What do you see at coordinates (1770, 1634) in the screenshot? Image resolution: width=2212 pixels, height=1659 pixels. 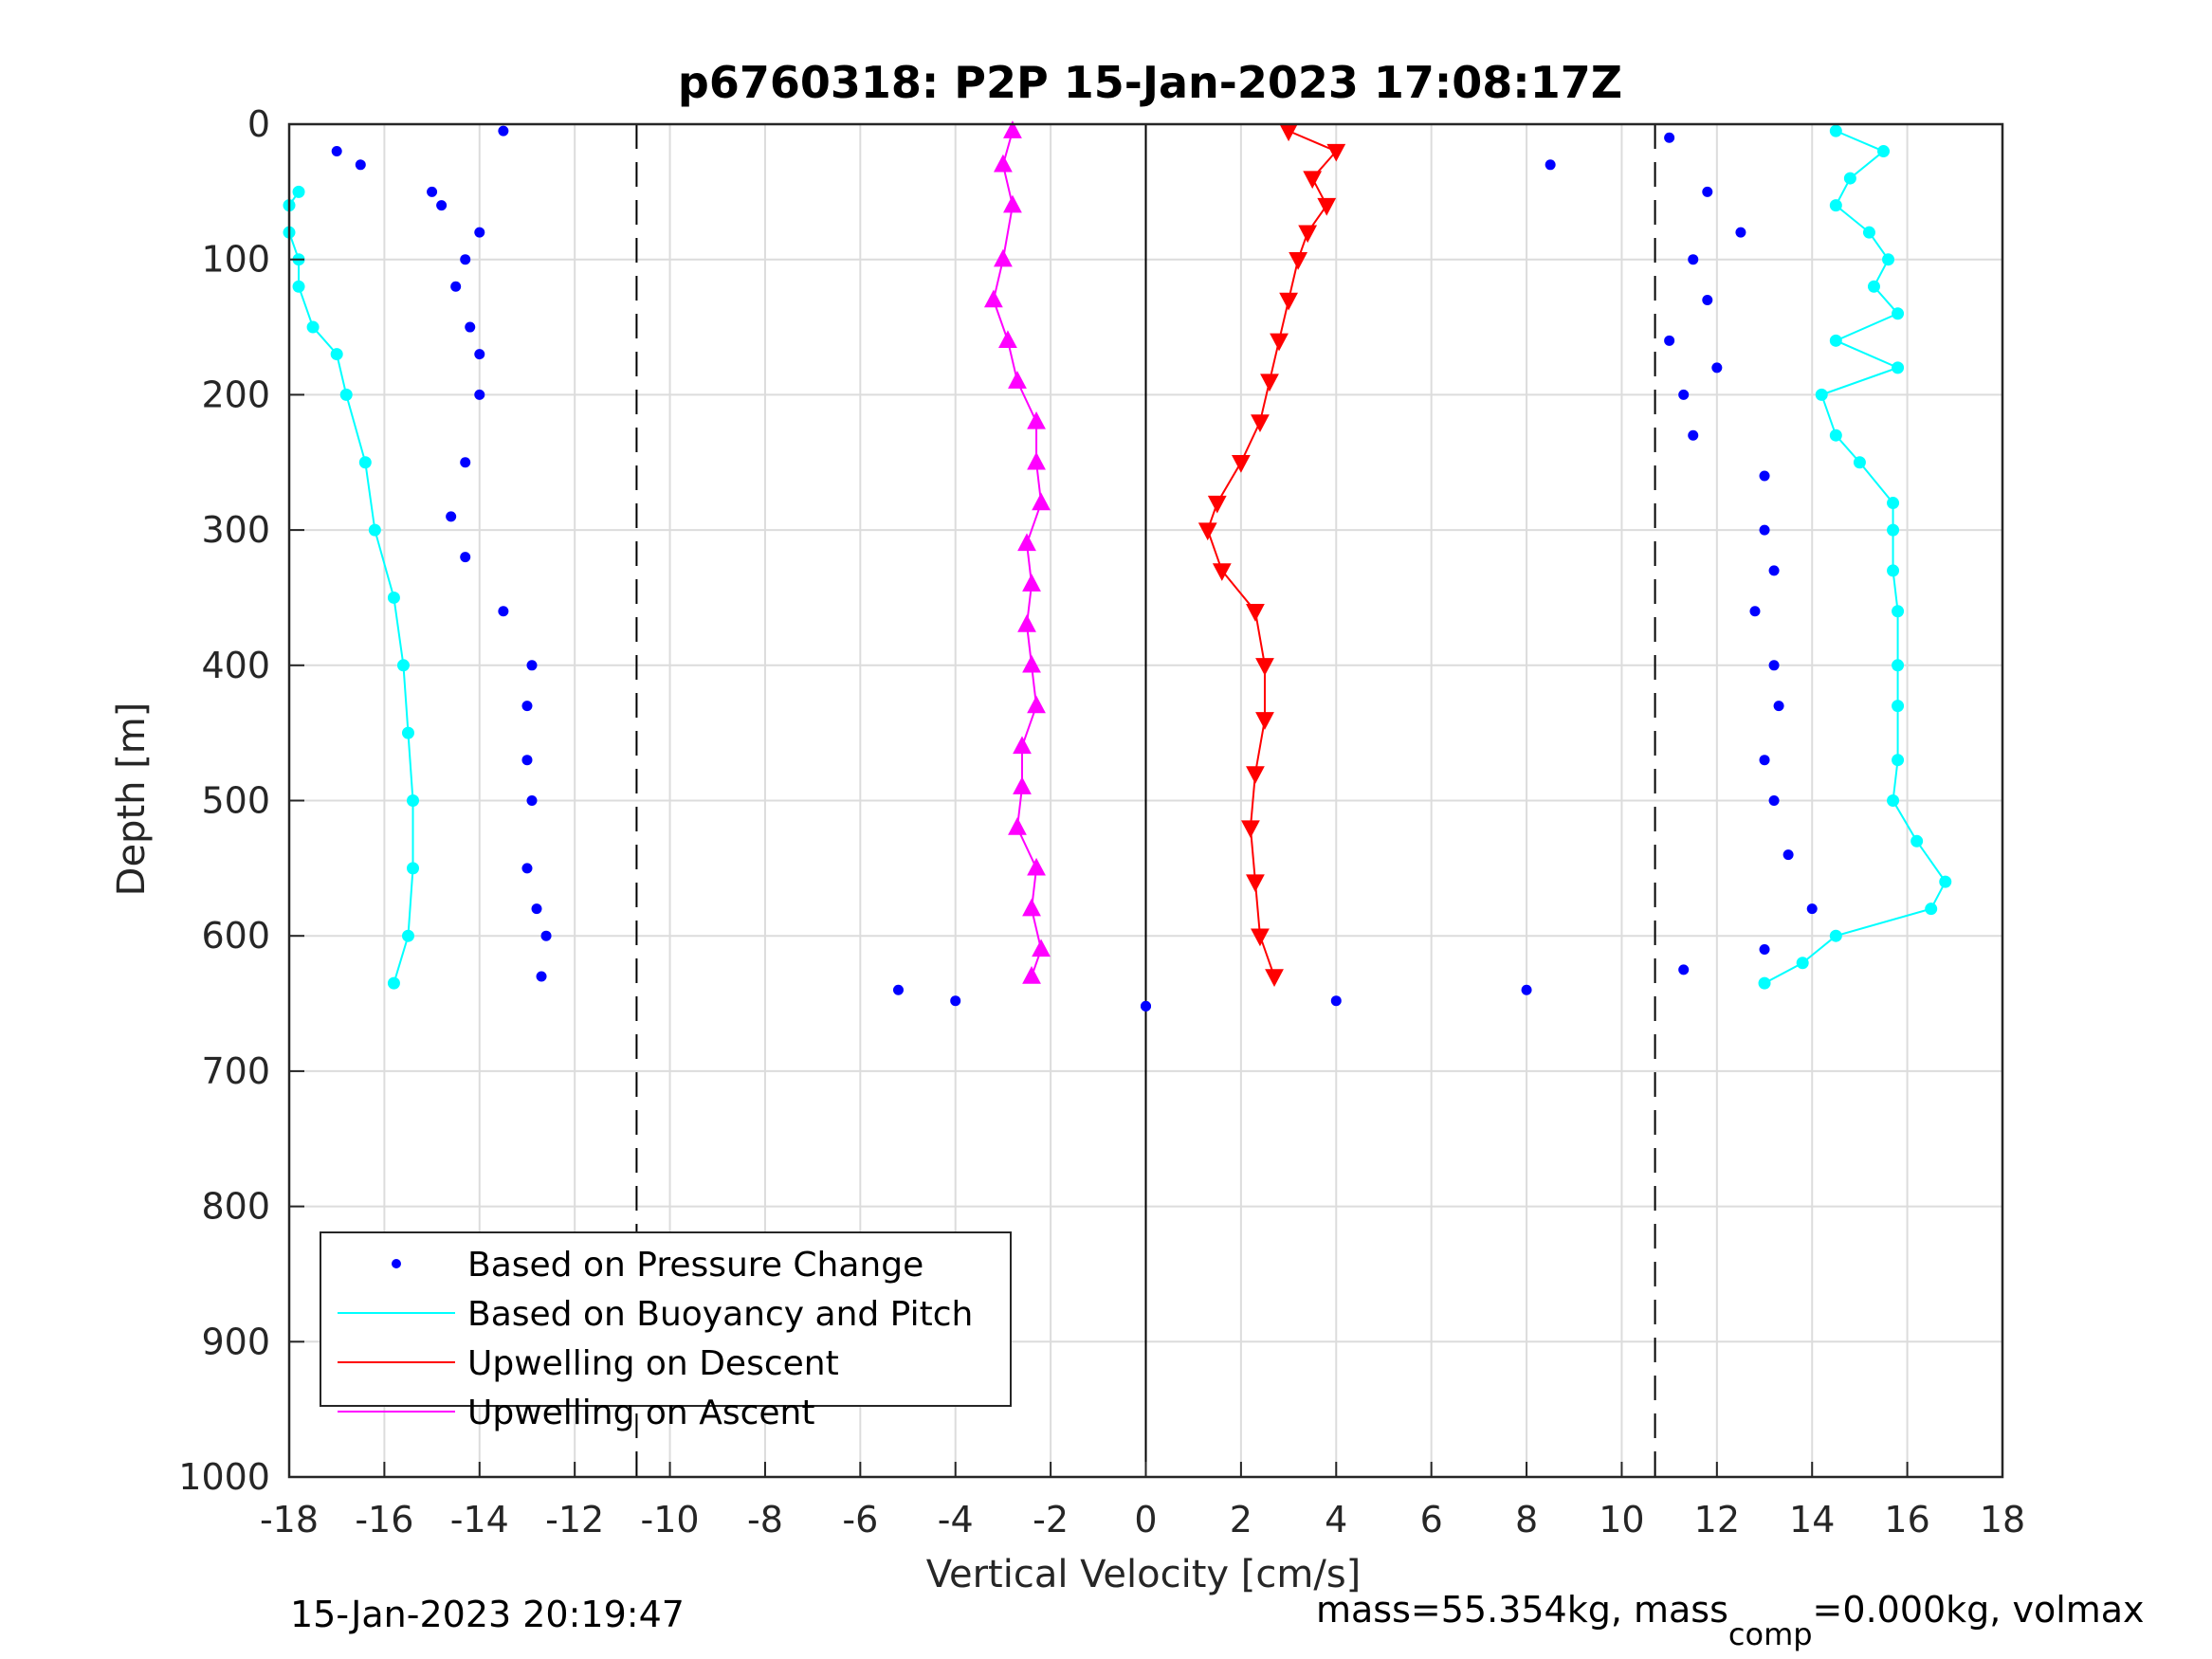 I see `footer-mass-subscript: comp` at bounding box center [1770, 1634].